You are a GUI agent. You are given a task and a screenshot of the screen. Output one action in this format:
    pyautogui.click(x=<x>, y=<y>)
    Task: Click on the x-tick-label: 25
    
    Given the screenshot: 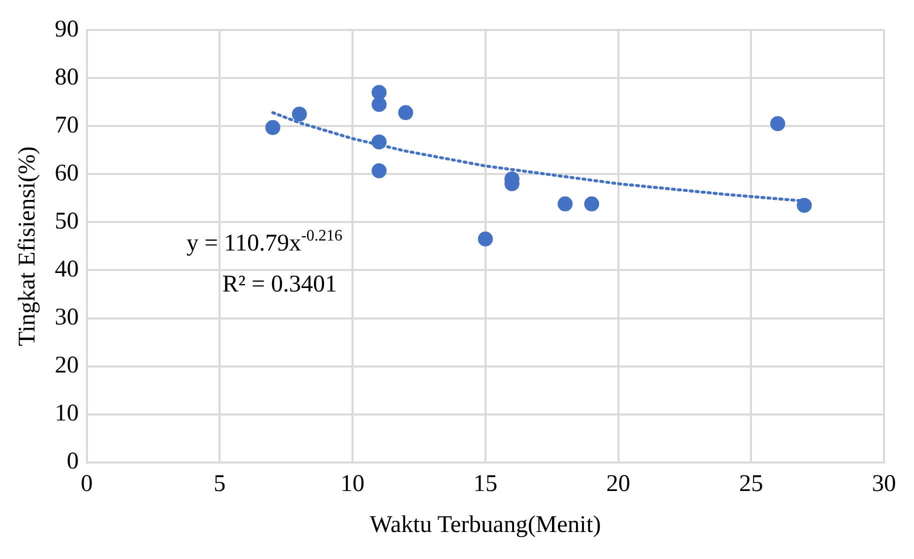 What is the action you would take?
    pyautogui.click(x=751, y=484)
    